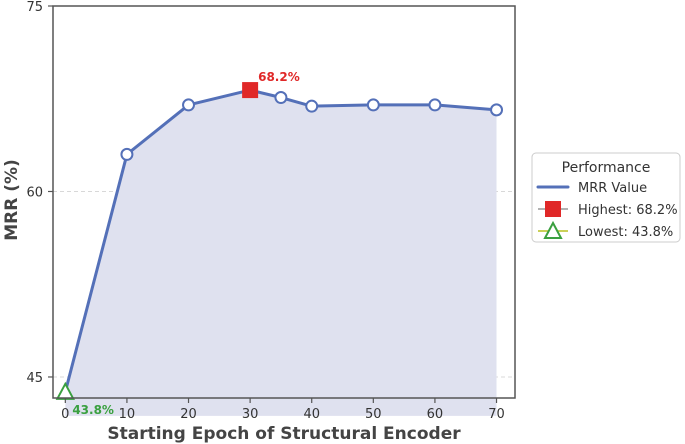 The image size is (685, 444). What do you see at coordinates (373, 105) in the screenshot?
I see `data-point-x50` at bounding box center [373, 105].